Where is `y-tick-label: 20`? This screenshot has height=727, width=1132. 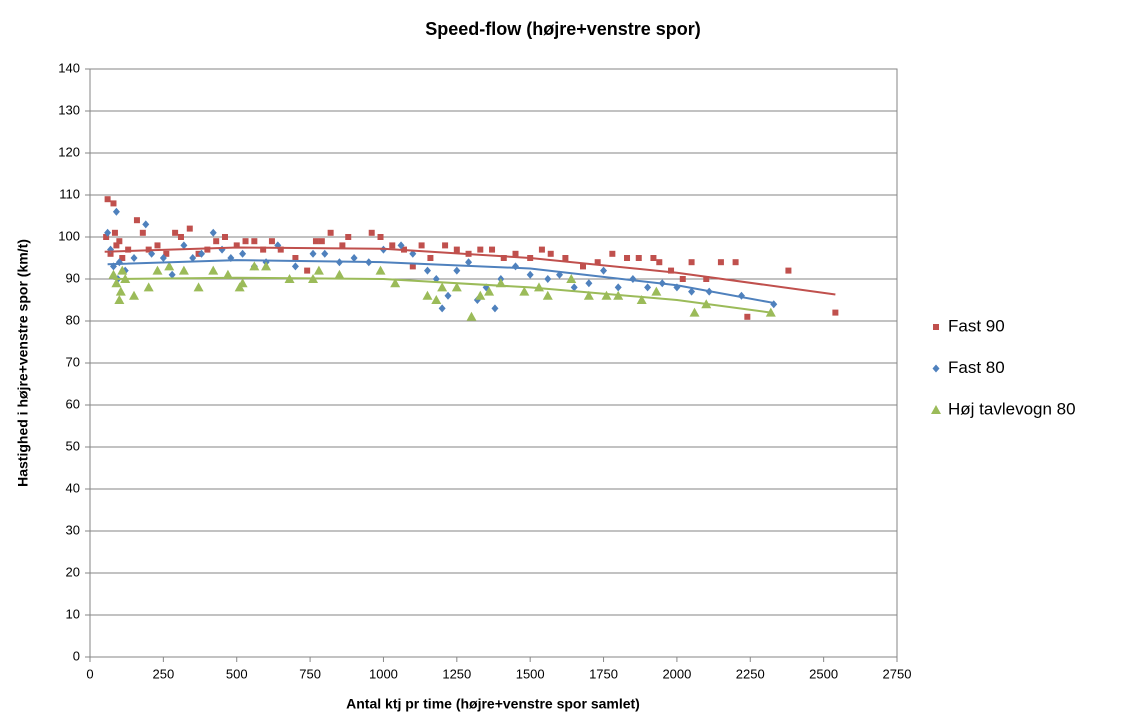 y-tick-label: 20 is located at coordinates (73, 571).